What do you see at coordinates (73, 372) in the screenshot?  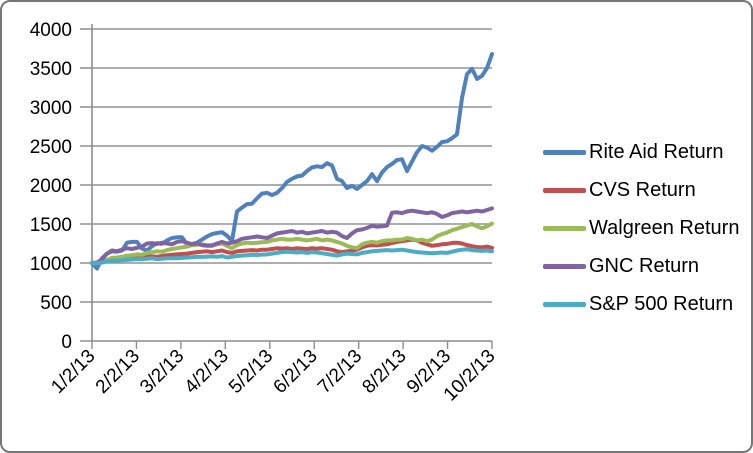 I see `x-tick-label: 1/2/13` at bounding box center [73, 372].